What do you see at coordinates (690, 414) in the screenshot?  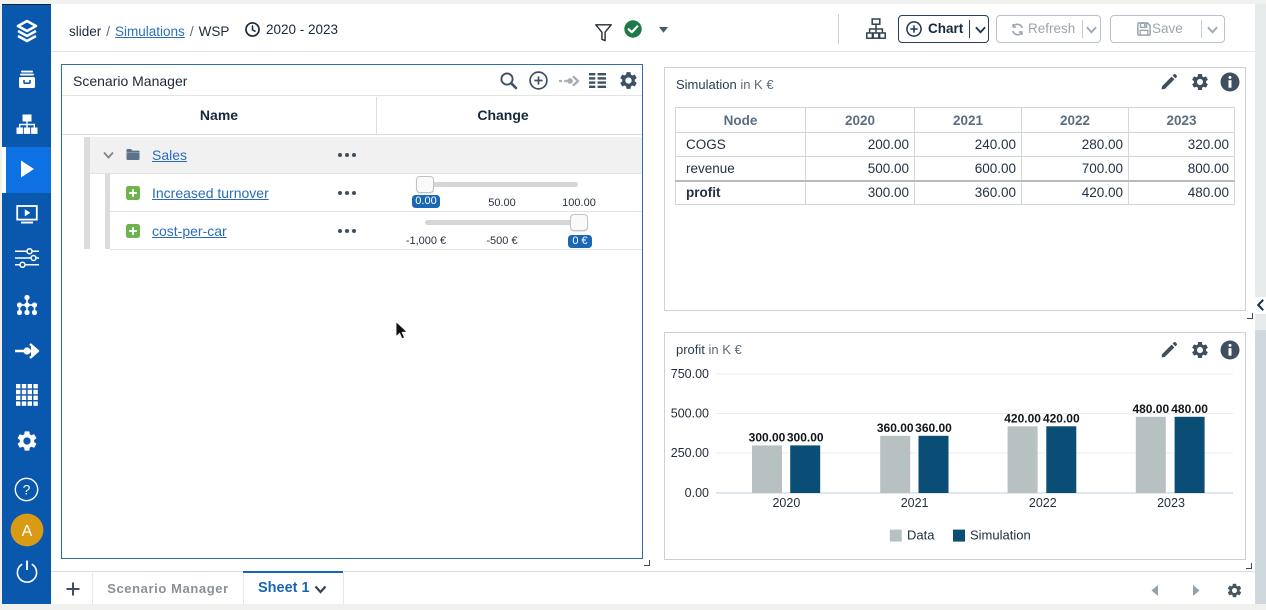 I see `svg-text: 500.00` at bounding box center [690, 414].